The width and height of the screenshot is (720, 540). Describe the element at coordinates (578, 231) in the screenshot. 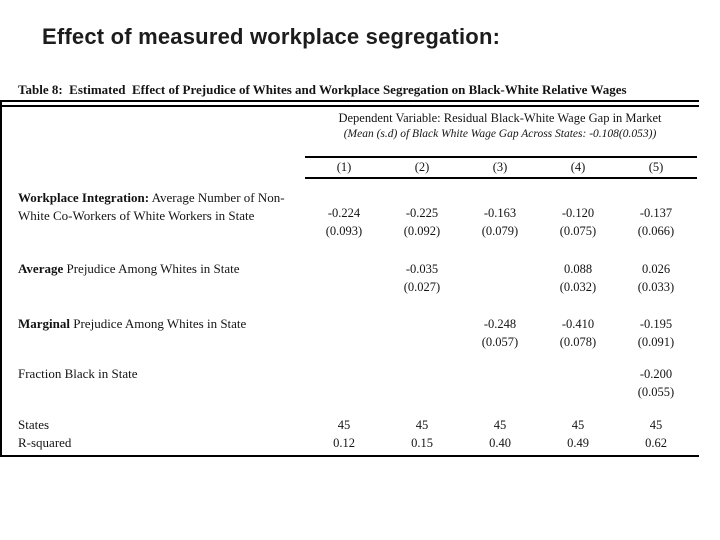

I see `std-error: (0.075)` at that location.